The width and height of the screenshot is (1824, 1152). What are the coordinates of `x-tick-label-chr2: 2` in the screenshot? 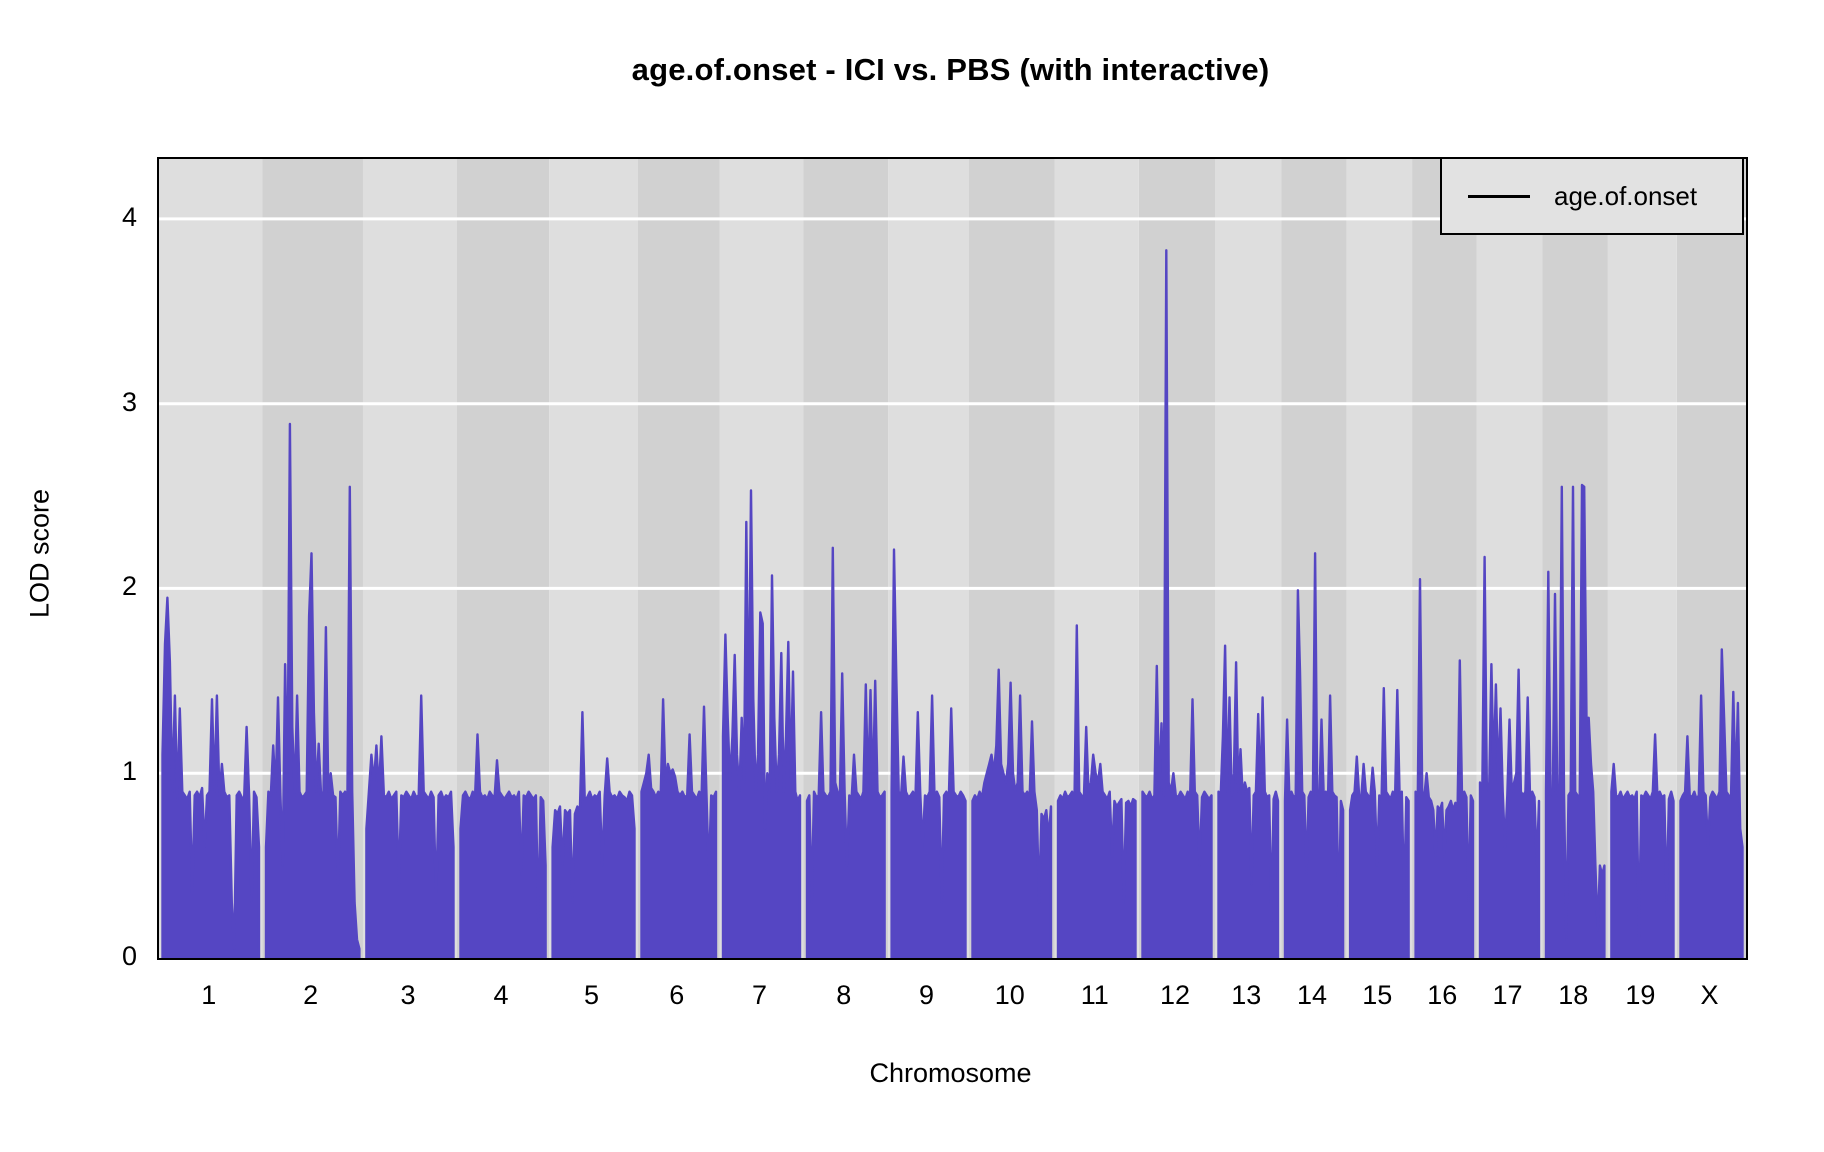 It's located at (311, 995).